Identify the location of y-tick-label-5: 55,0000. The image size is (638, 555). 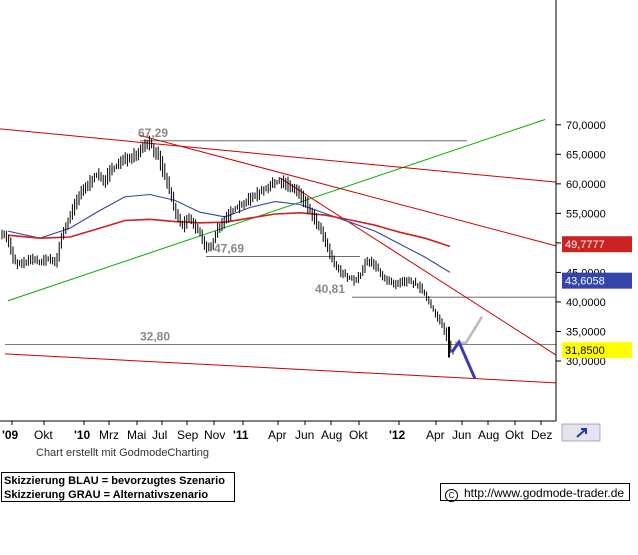
(586, 214).